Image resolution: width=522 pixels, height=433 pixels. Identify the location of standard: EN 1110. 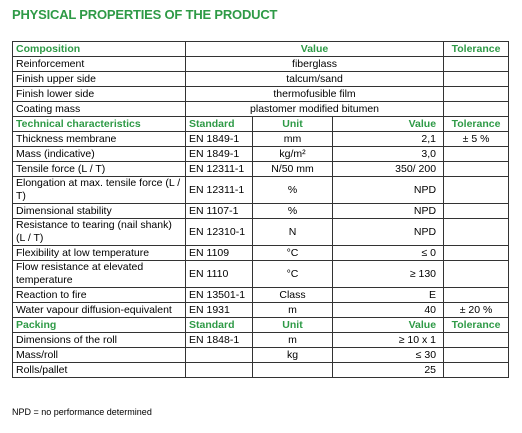
(219, 274).